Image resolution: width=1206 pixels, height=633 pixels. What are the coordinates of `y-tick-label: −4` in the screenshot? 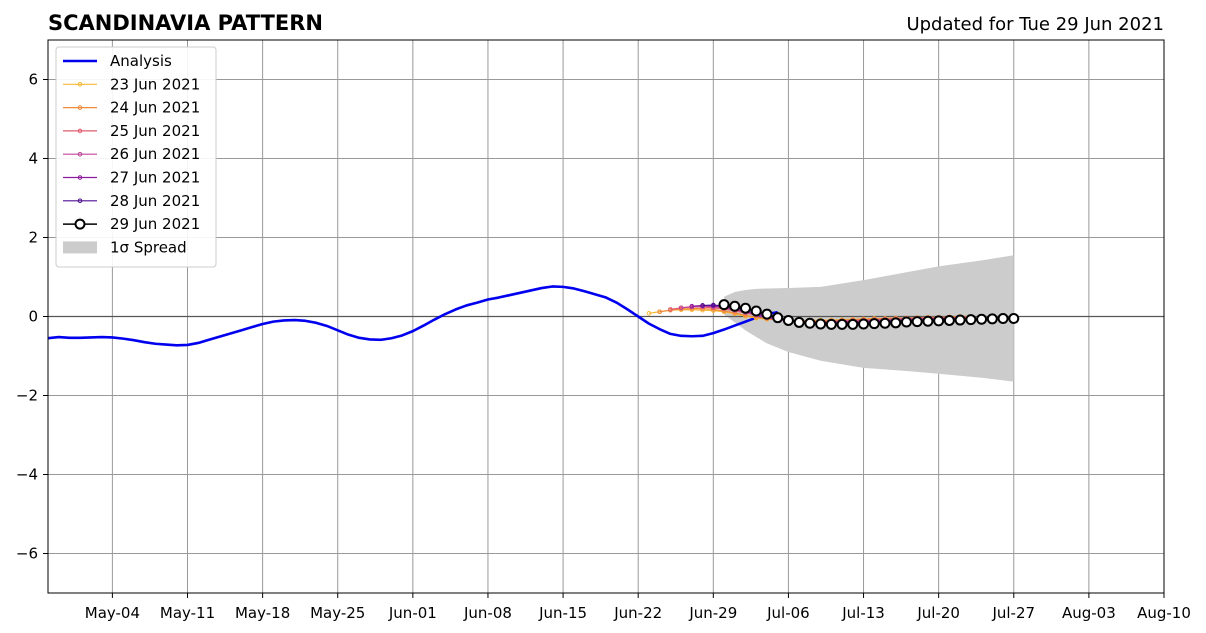 It's located at (27, 475).